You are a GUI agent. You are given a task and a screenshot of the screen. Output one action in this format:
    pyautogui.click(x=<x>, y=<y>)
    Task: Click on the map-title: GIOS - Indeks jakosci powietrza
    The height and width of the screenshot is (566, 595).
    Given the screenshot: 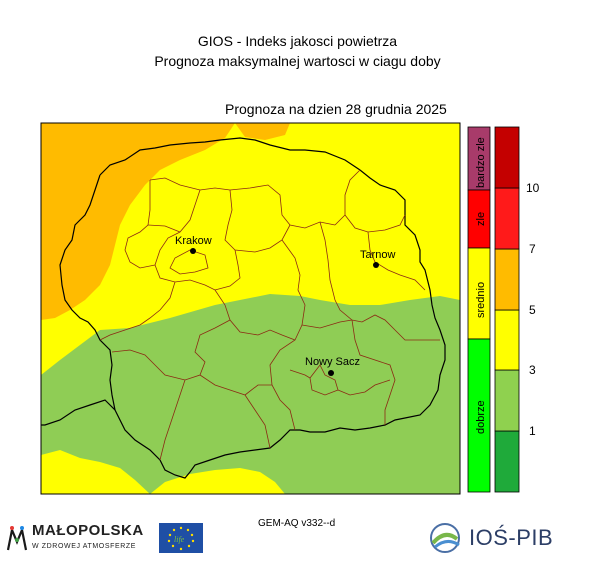 What is the action you would take?
    pyautogui.click(x=297, y=41)
    